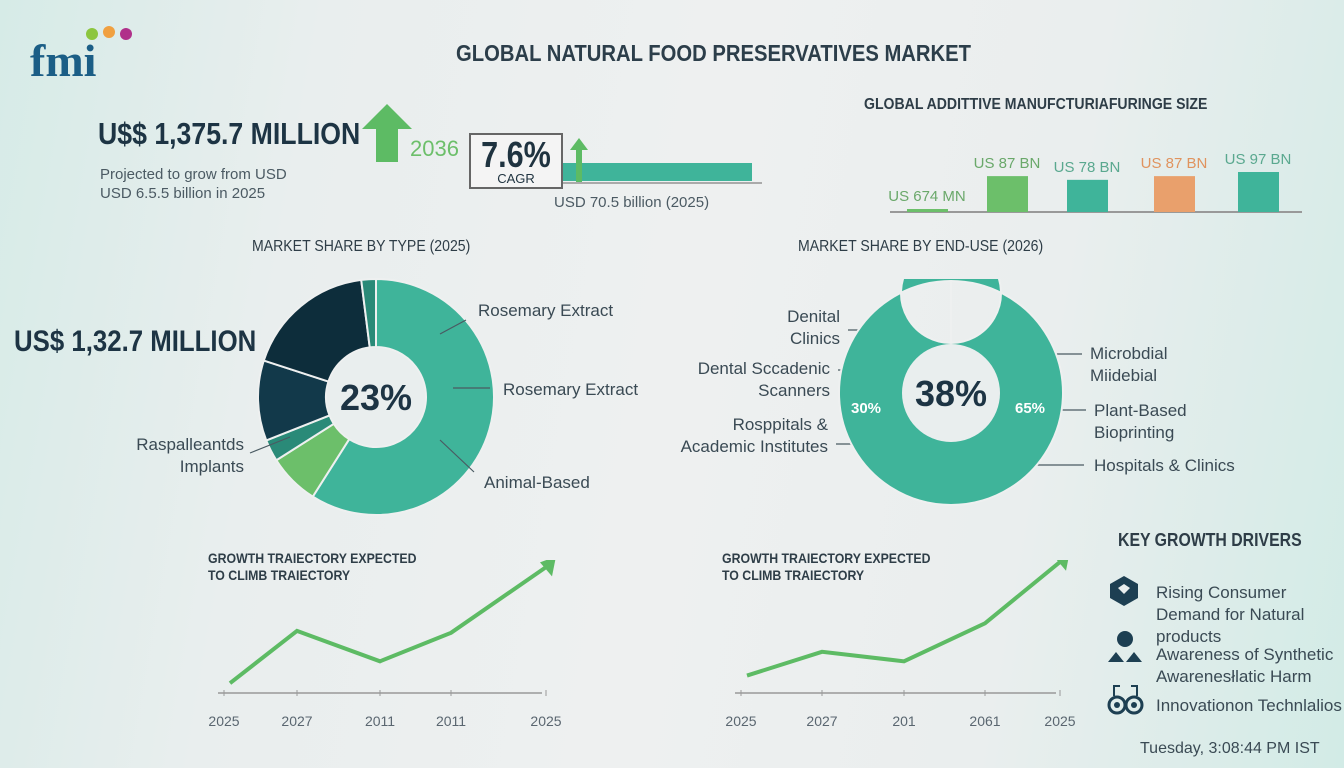  What do you see at coordinates (63, 58) in the screenshot?
I see `svg-text: fmi` at bounding box center [63, 58].